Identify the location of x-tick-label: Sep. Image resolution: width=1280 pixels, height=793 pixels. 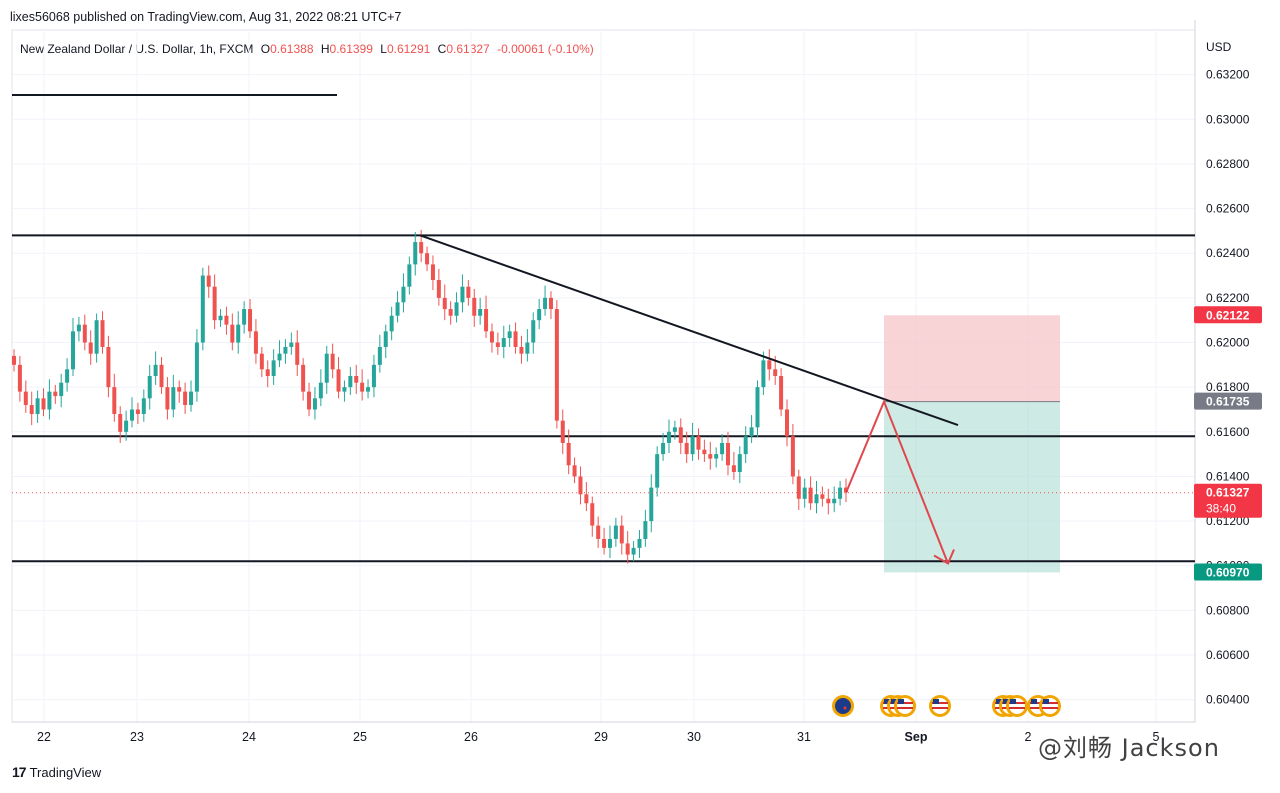
(916, 737).